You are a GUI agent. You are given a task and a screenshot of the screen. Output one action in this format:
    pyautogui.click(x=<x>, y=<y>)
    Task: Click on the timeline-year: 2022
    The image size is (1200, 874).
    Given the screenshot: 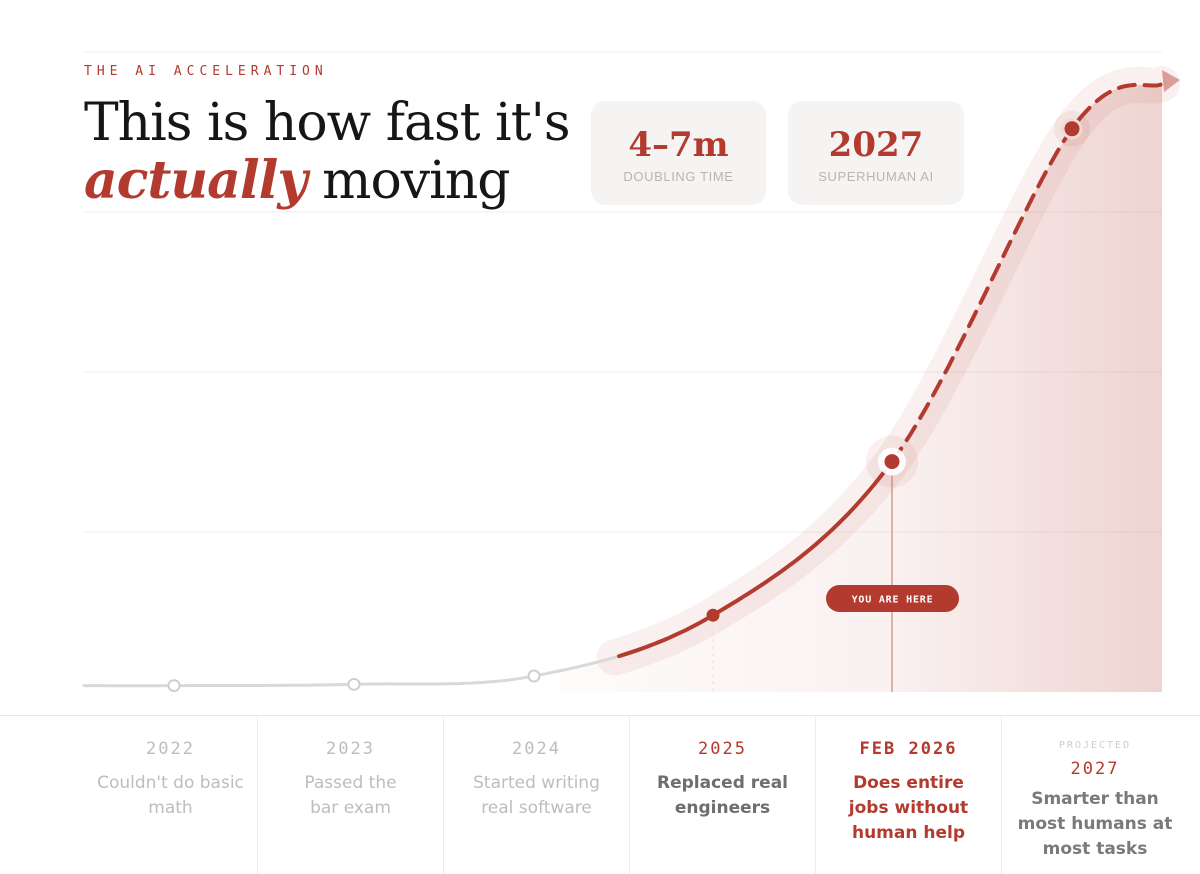 What is the action you would take?
    pyautogui.click(x=170, y=749)
    